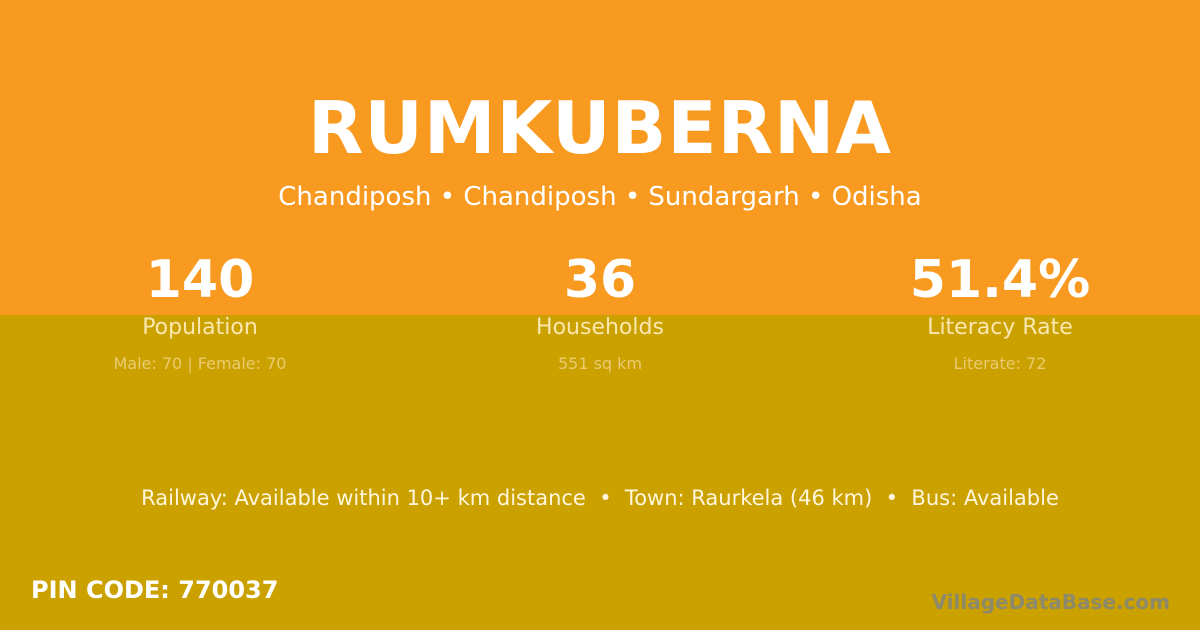 This screenshot has height=630, width=1200. Describe the element at coordinates (600, 327) in the screenshot. I see `stat-label: Households` at that location.